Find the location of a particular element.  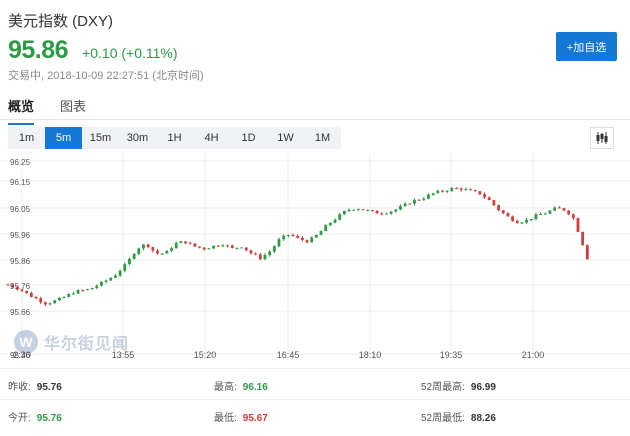

stats-row: 今开:95.76 最低:95.67 52周最低:88.26 is located at coordinates (315, 414).